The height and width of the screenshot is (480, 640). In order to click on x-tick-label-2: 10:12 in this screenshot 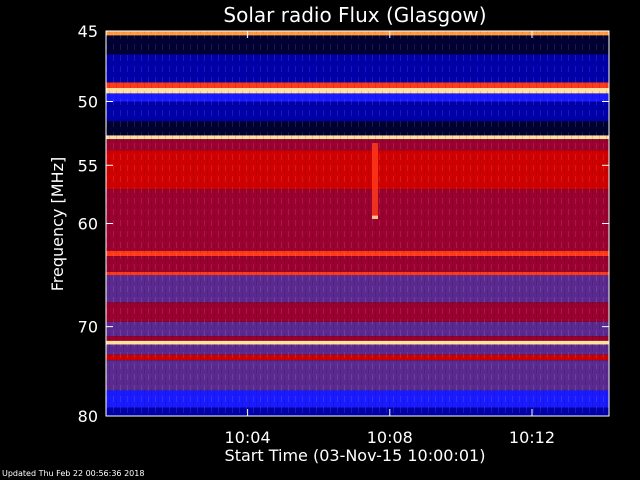, I will do `click(532, 437)`.